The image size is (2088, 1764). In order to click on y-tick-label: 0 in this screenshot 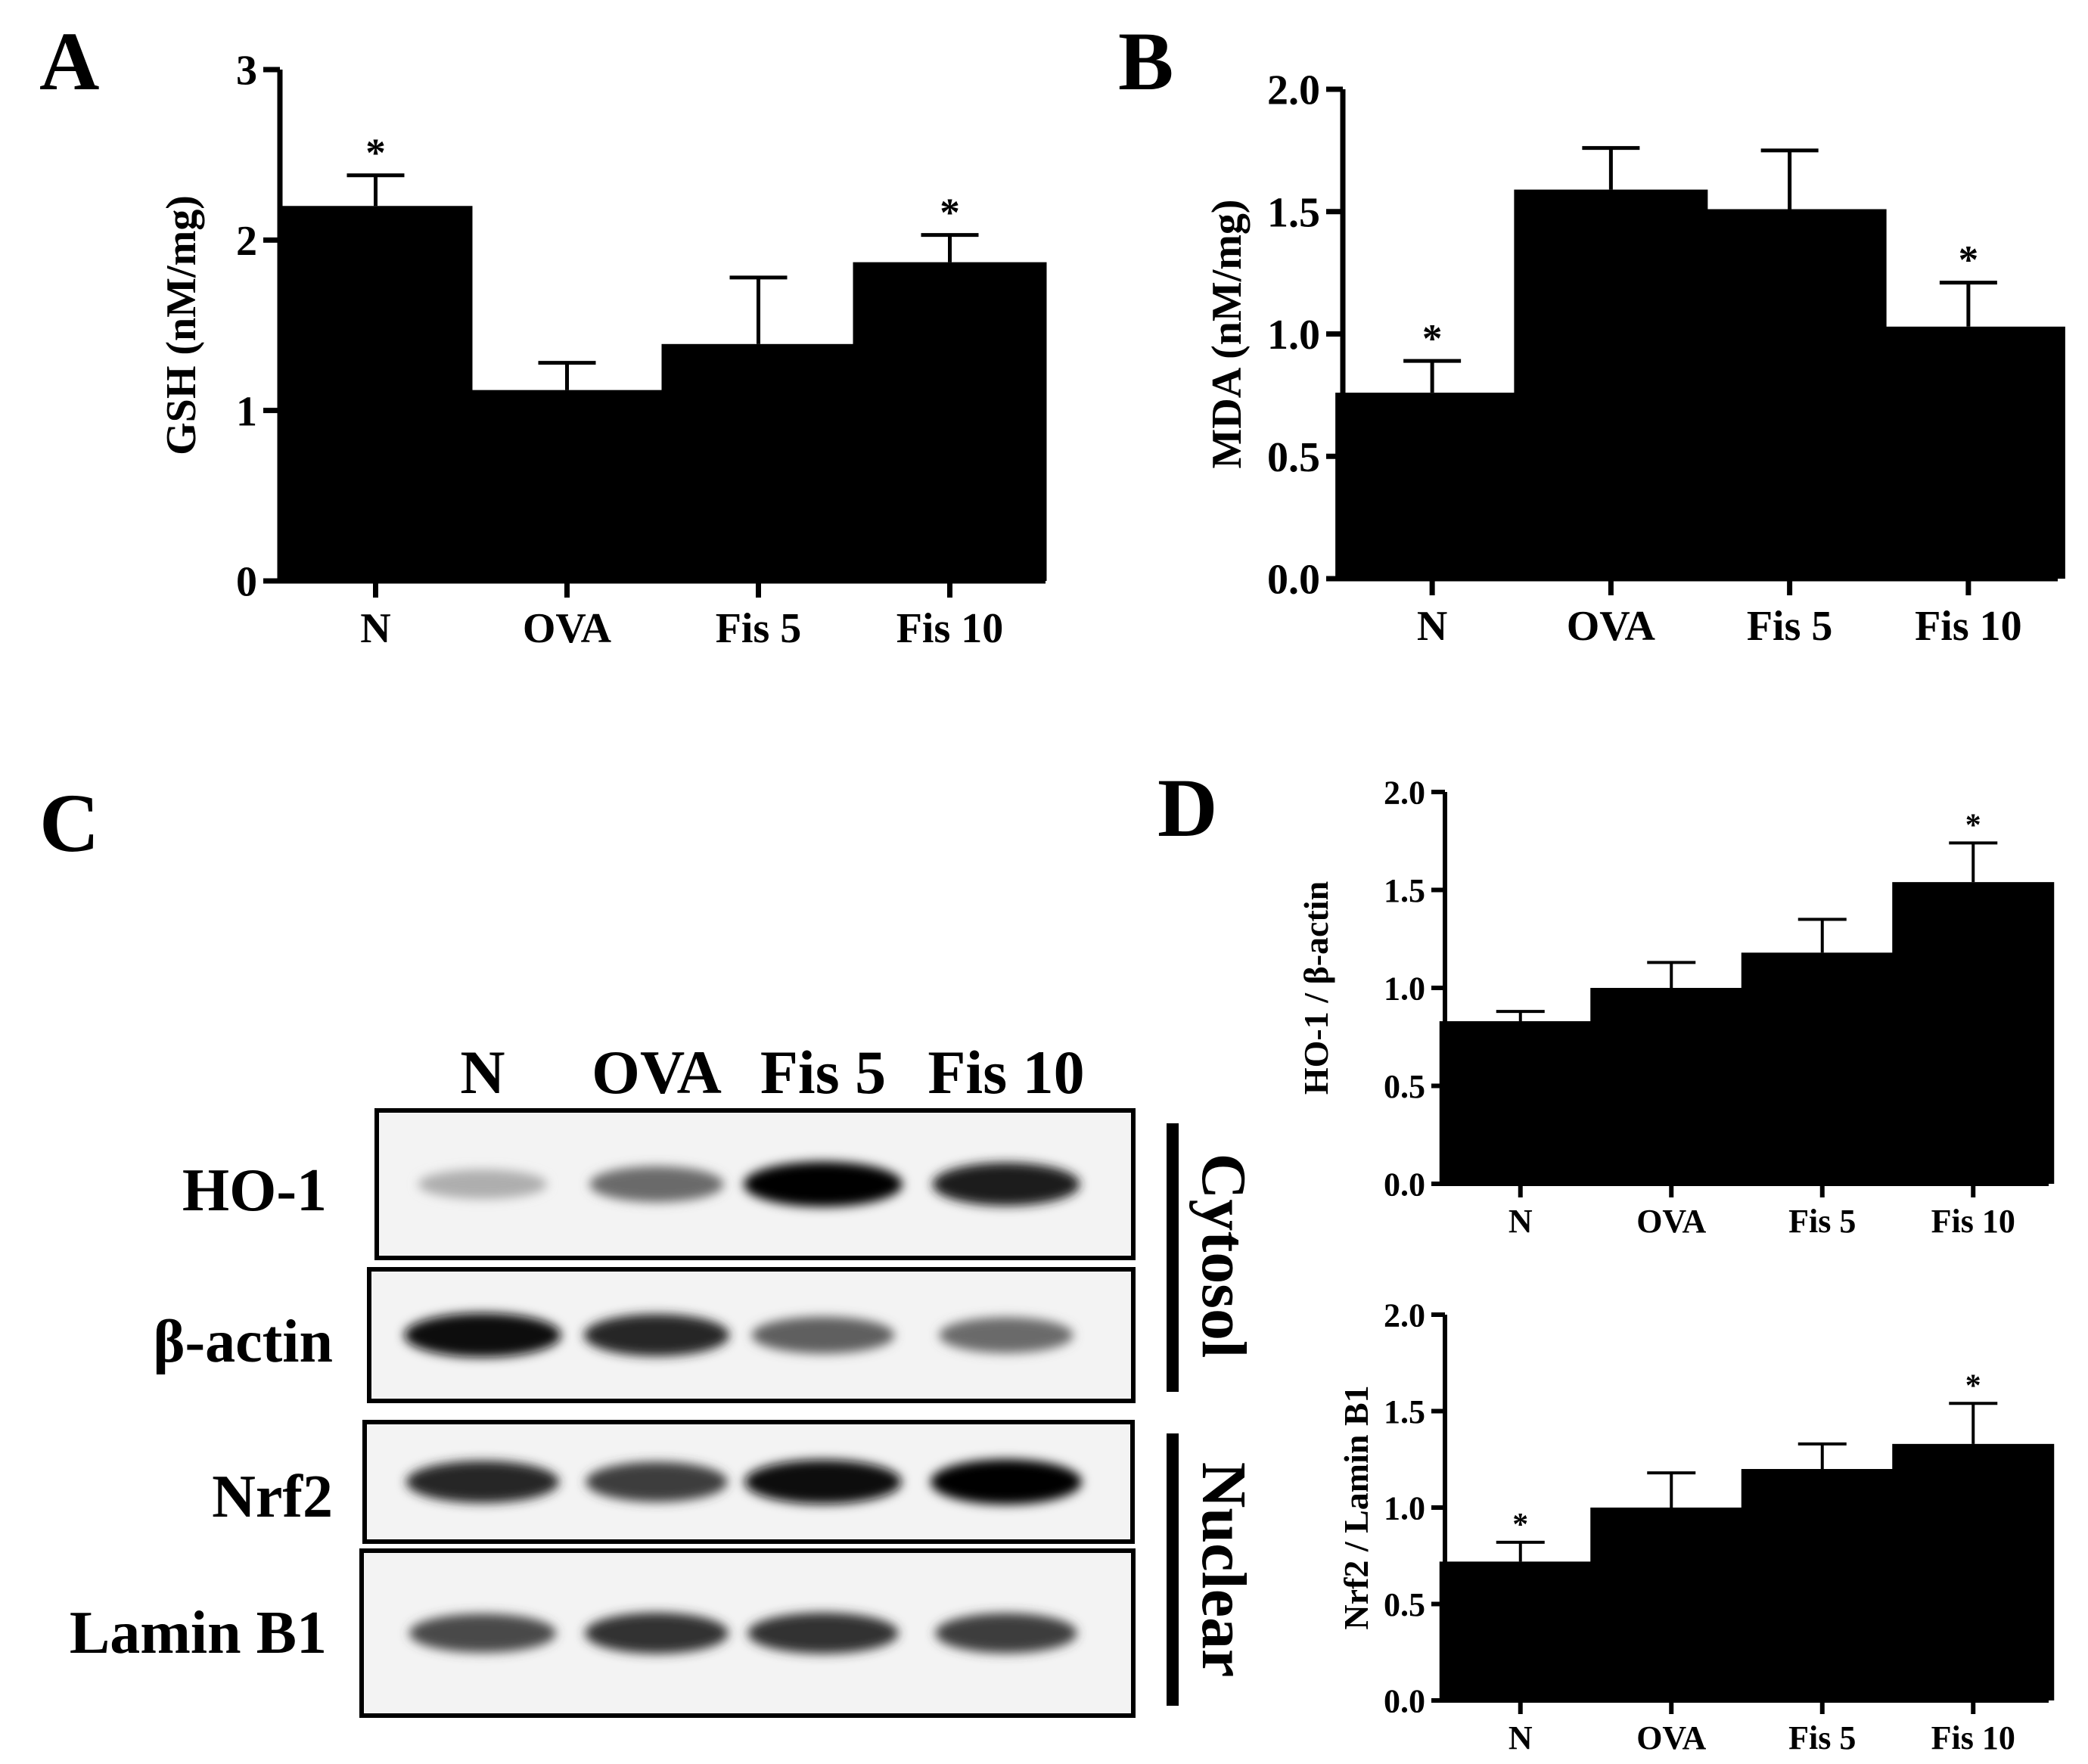, I will do `click(247, 582)`.